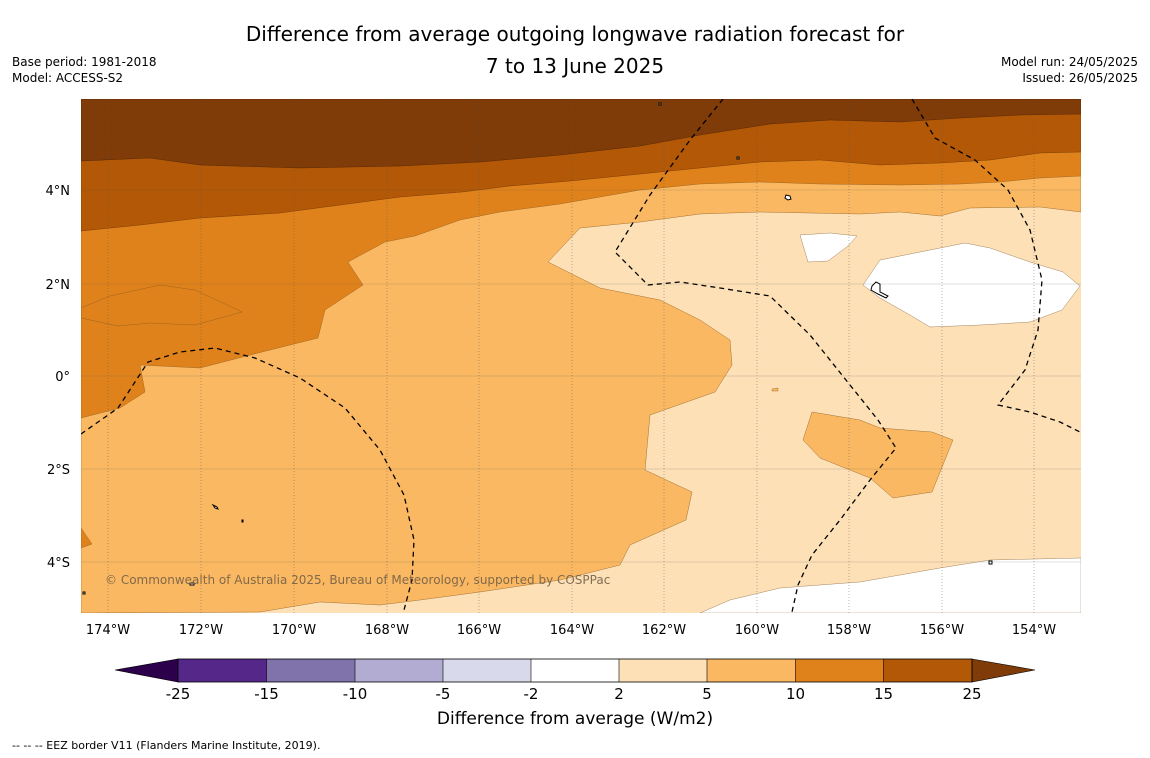 This screenshot has width=1150, height=758. Describe the element at coordinates (828, 247) in the screenshot. I see `region-near-zero-north` at that location.